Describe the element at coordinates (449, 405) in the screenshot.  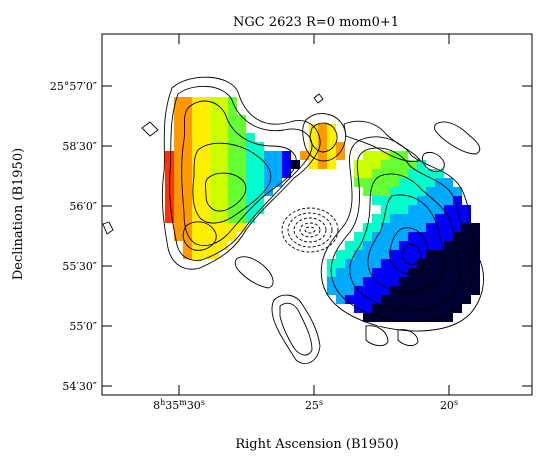
I see `x-tick-label-20: 20s` at that location.